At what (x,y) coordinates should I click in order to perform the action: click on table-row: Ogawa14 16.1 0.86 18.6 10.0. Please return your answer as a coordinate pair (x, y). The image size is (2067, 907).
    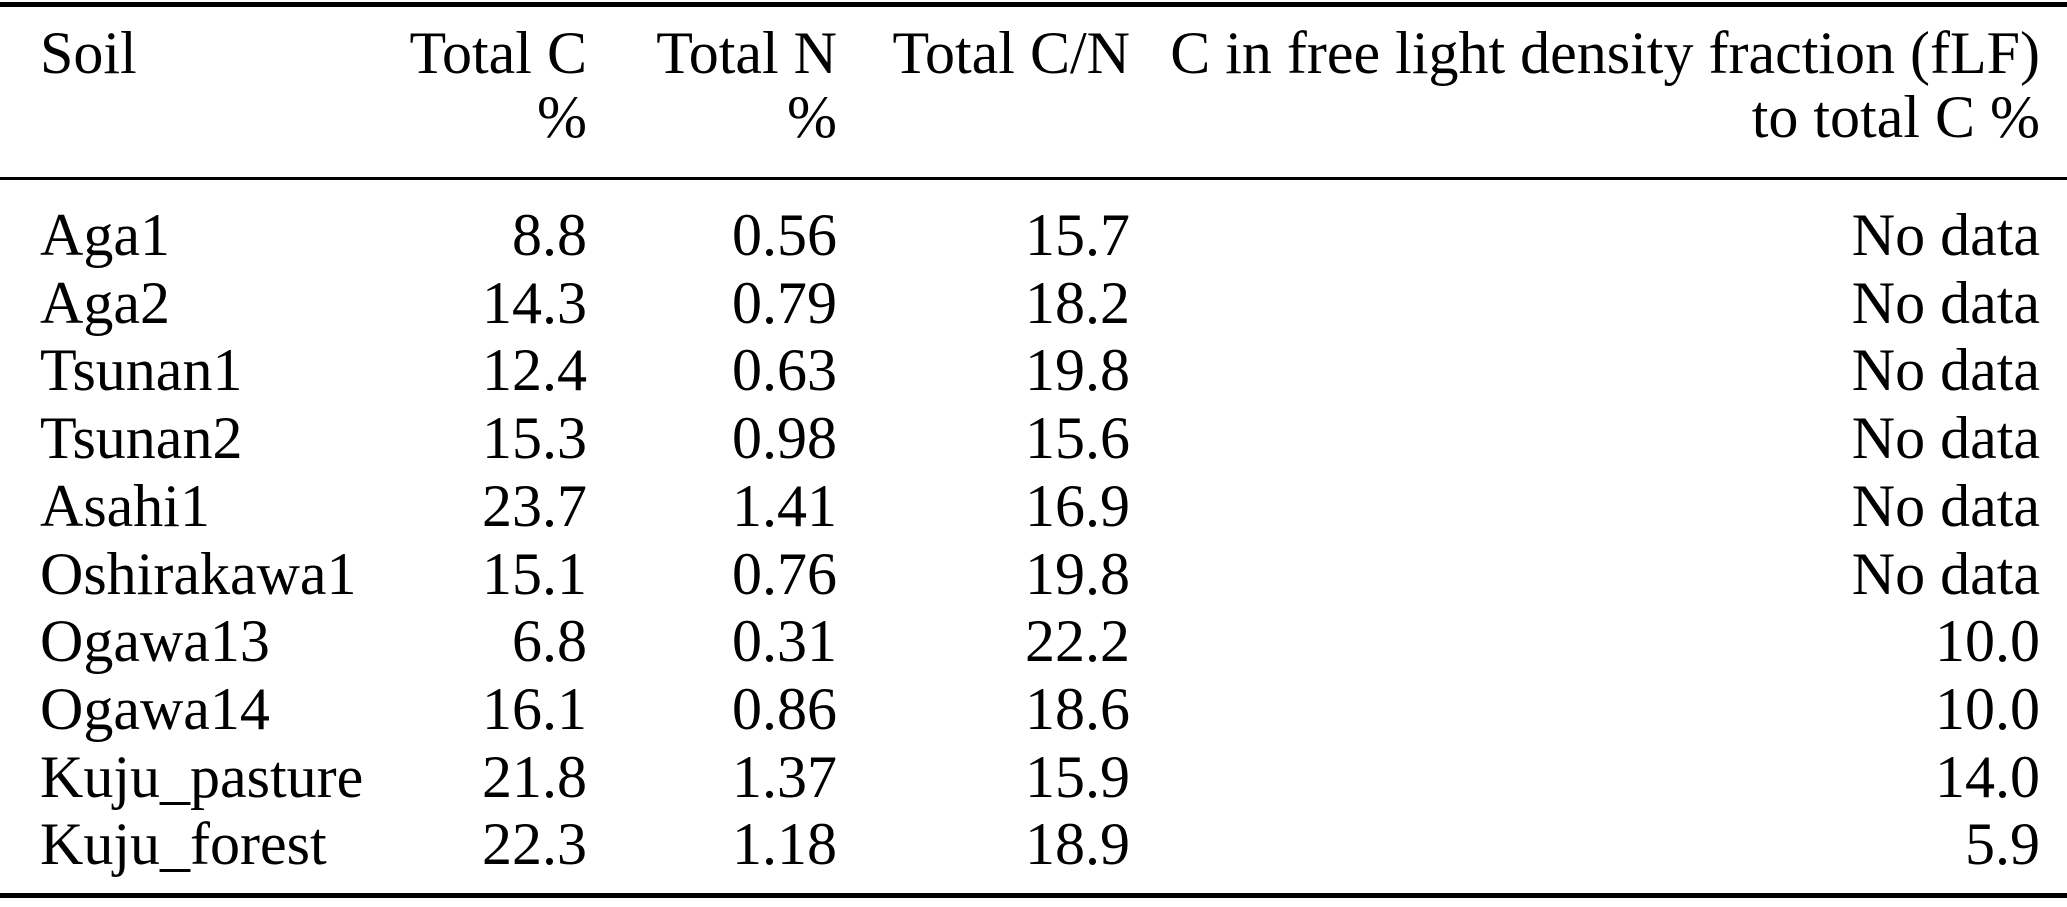
    Looking at the image, I should click on (1033, 710).